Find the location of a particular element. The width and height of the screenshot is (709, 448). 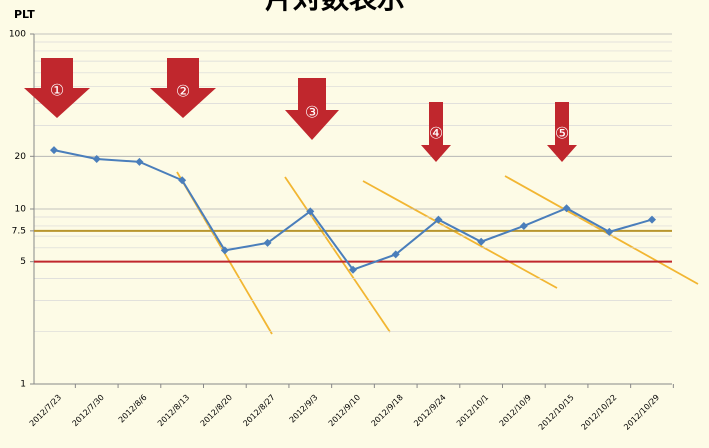

y-tick-label: 5 is located at coordinates (23, 262).